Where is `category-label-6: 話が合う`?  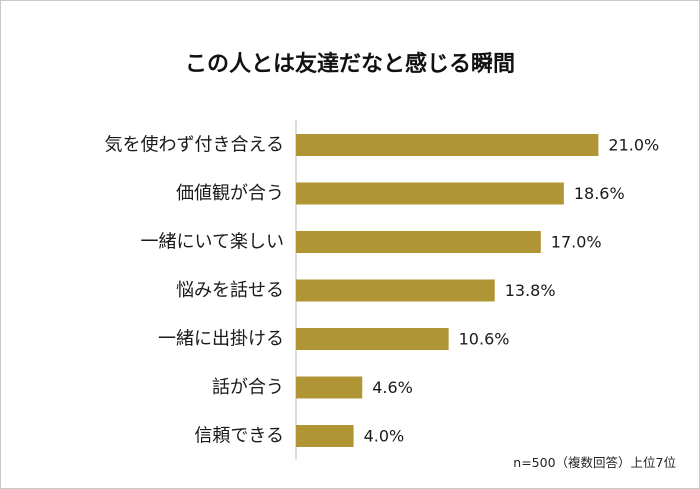
category-label-6: 話が合う is located at coordinates (248, 387).